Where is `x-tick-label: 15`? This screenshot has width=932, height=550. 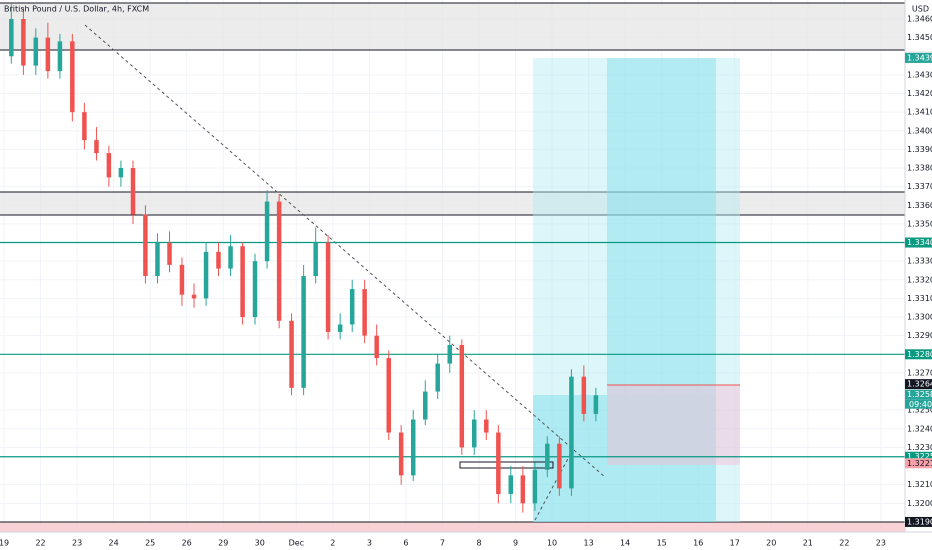
x-tick-label: 15 is located at coordinates (662, 543).